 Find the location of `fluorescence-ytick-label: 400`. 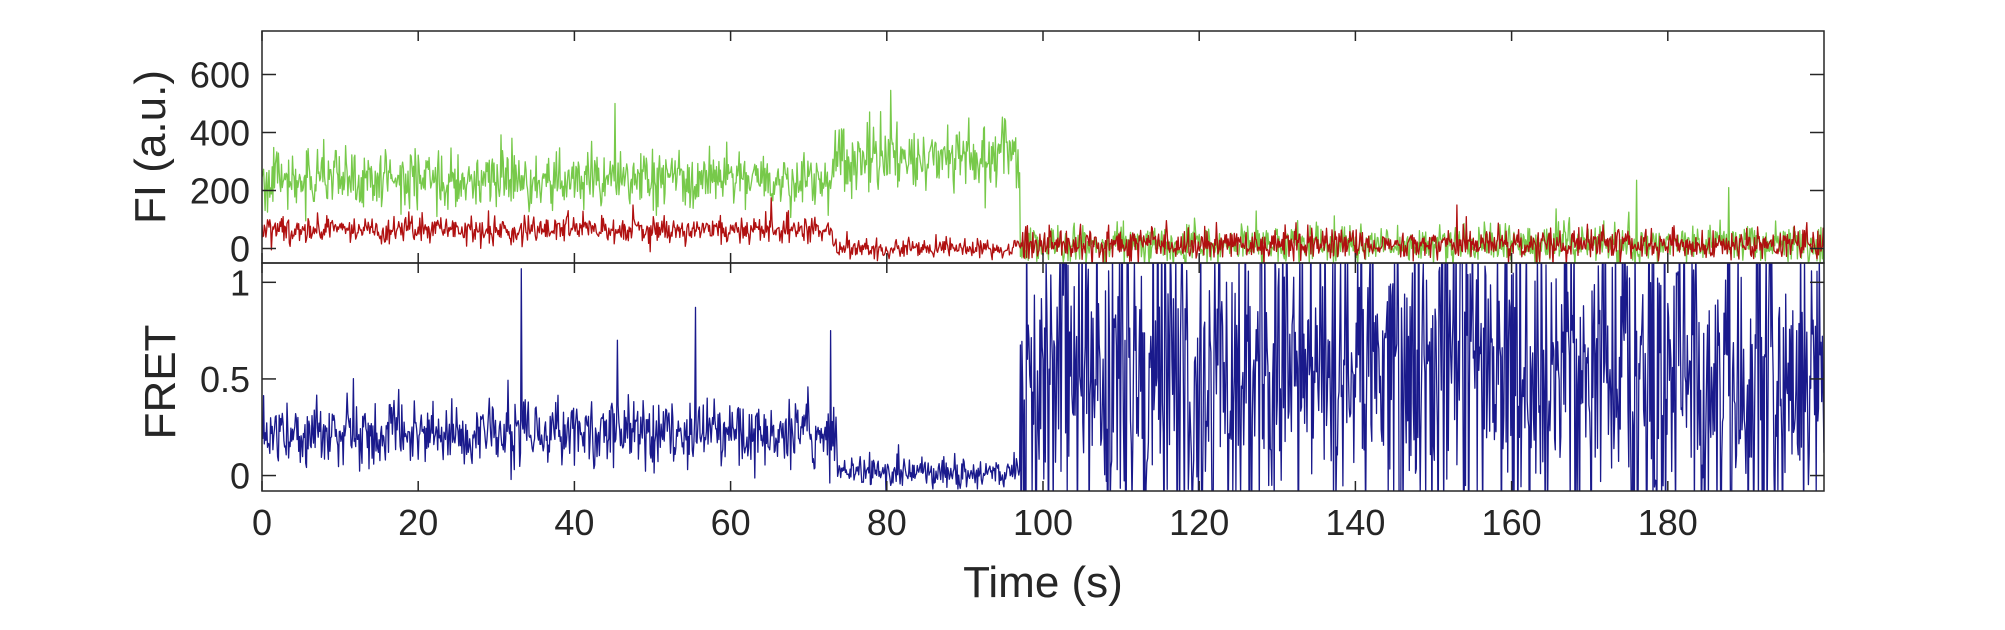

fluorescence-ytick-label: 400 is located at coordinates (220, 133).